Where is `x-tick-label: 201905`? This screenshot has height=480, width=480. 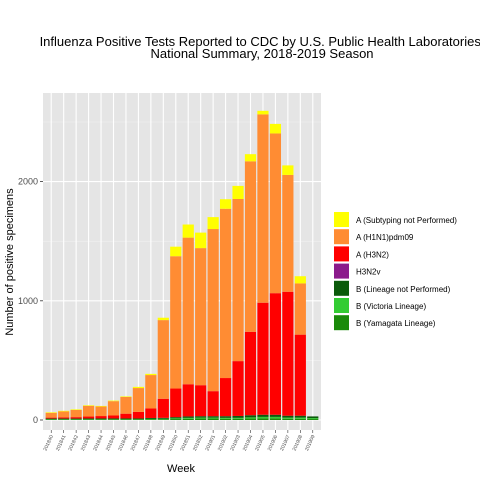 x-tick-label: 201905 is located at coordinates (260, 443).